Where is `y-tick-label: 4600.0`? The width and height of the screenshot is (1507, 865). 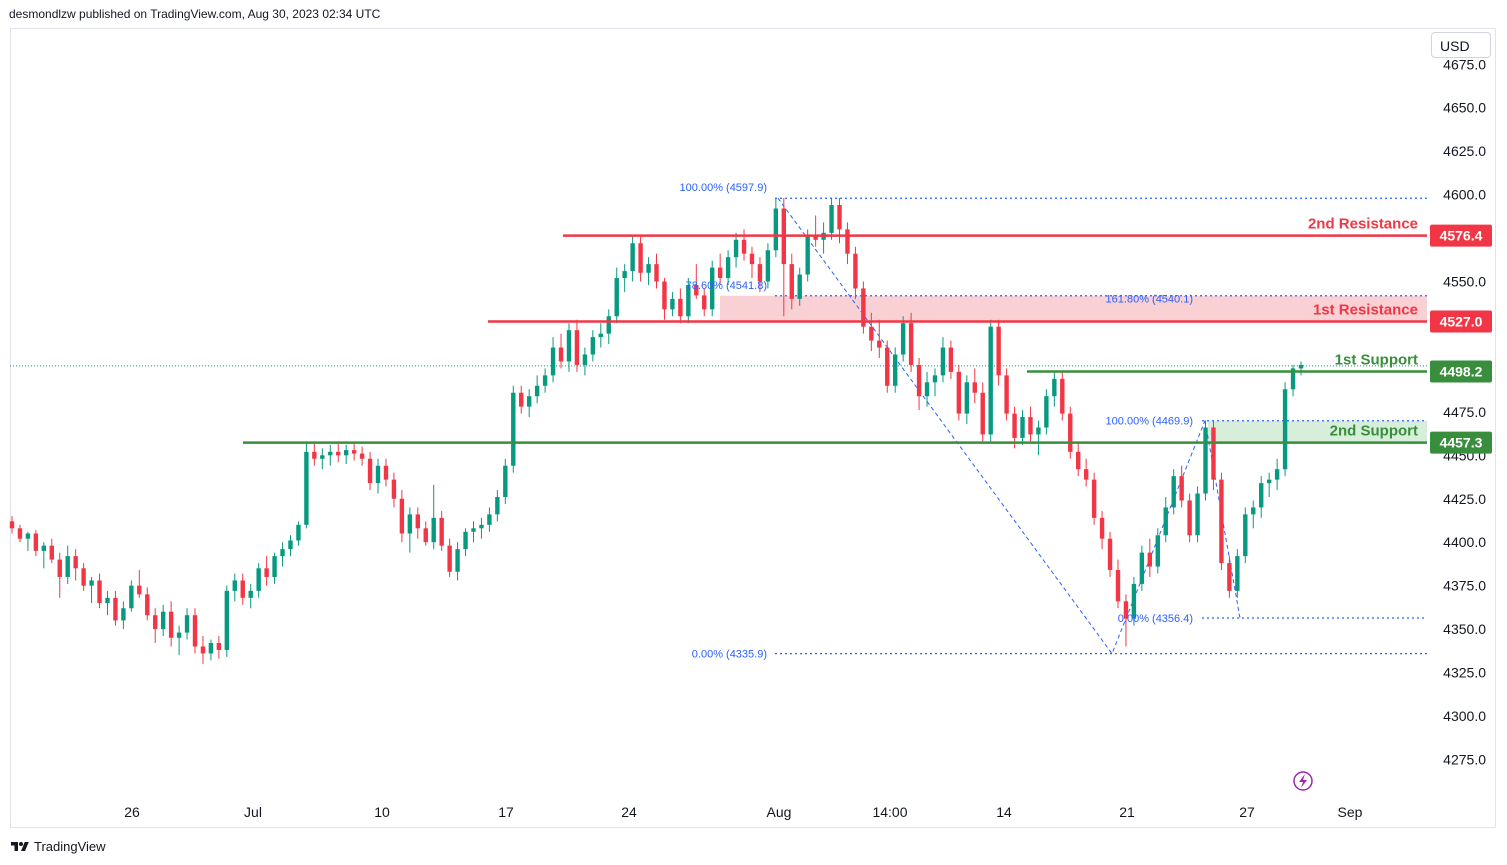
y-tick-label: 4600.0 is located at coordinates (1464, 195).